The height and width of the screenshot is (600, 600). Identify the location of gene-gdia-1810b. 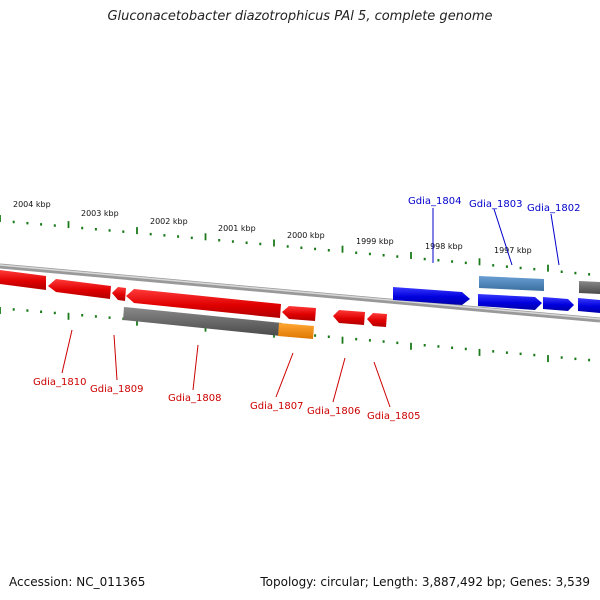
(119, 294).